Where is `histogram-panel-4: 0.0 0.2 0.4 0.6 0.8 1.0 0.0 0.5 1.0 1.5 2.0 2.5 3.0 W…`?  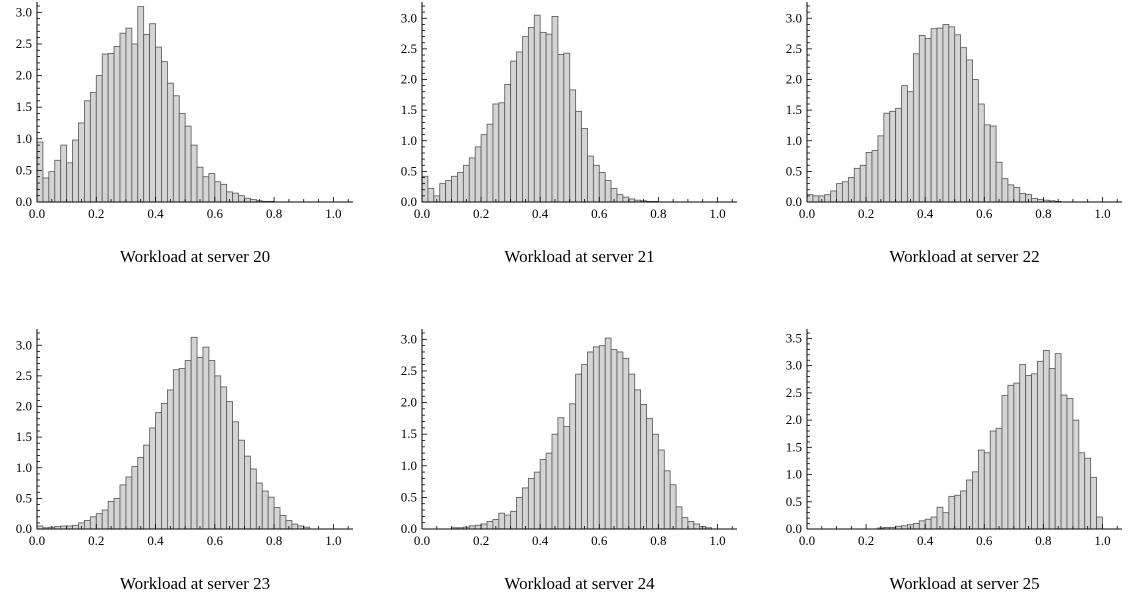
histogram-panel-4: 0.0 0.2 0.4 0.6 0.8 1.0 0.0 0.5 1.0 1.5 2.0 2.5 3.0 W… is located at coordinates (569, 461).